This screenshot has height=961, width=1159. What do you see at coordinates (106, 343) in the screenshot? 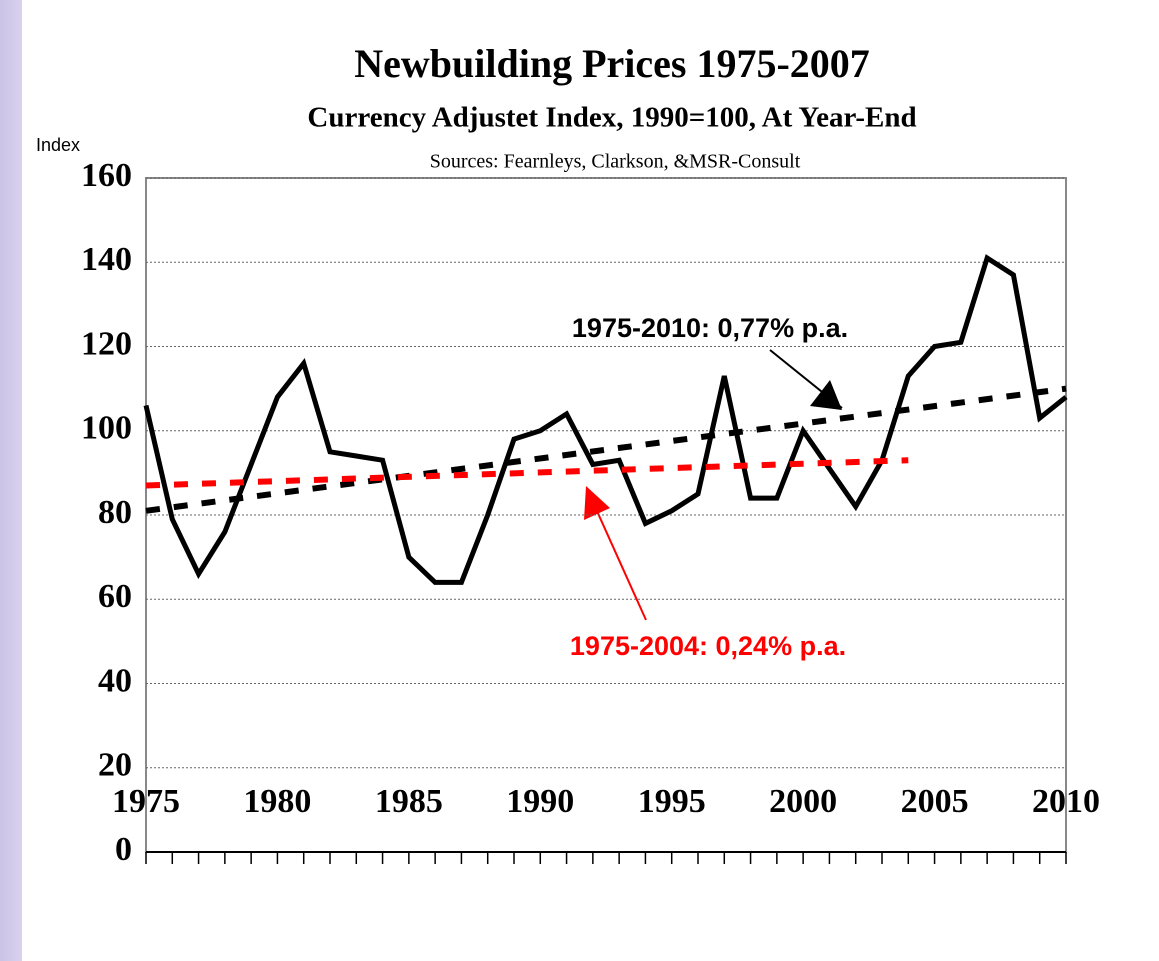
I see `y-tick-label: 120` at bounding box center [106, 343].